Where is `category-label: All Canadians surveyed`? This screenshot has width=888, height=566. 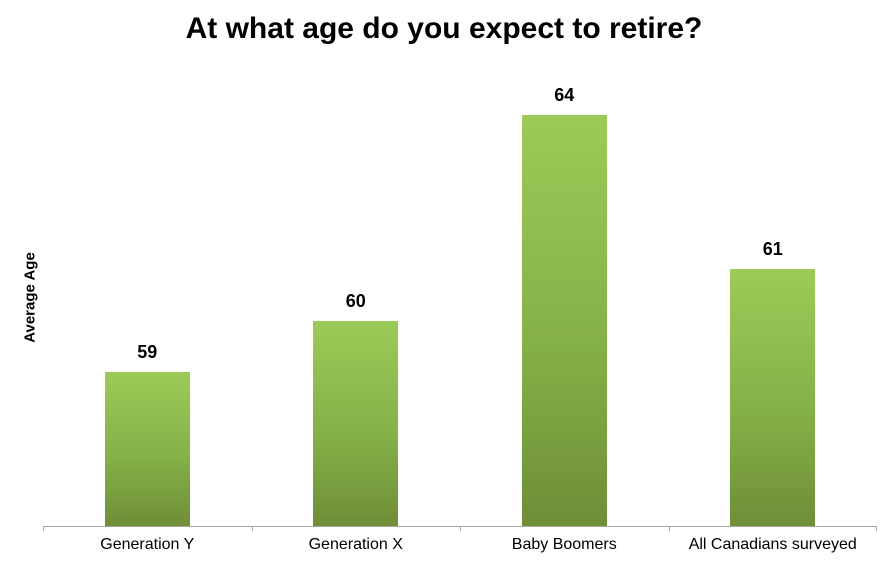 category-label: All Canadians surveyed is located at coordinates (772, 544).